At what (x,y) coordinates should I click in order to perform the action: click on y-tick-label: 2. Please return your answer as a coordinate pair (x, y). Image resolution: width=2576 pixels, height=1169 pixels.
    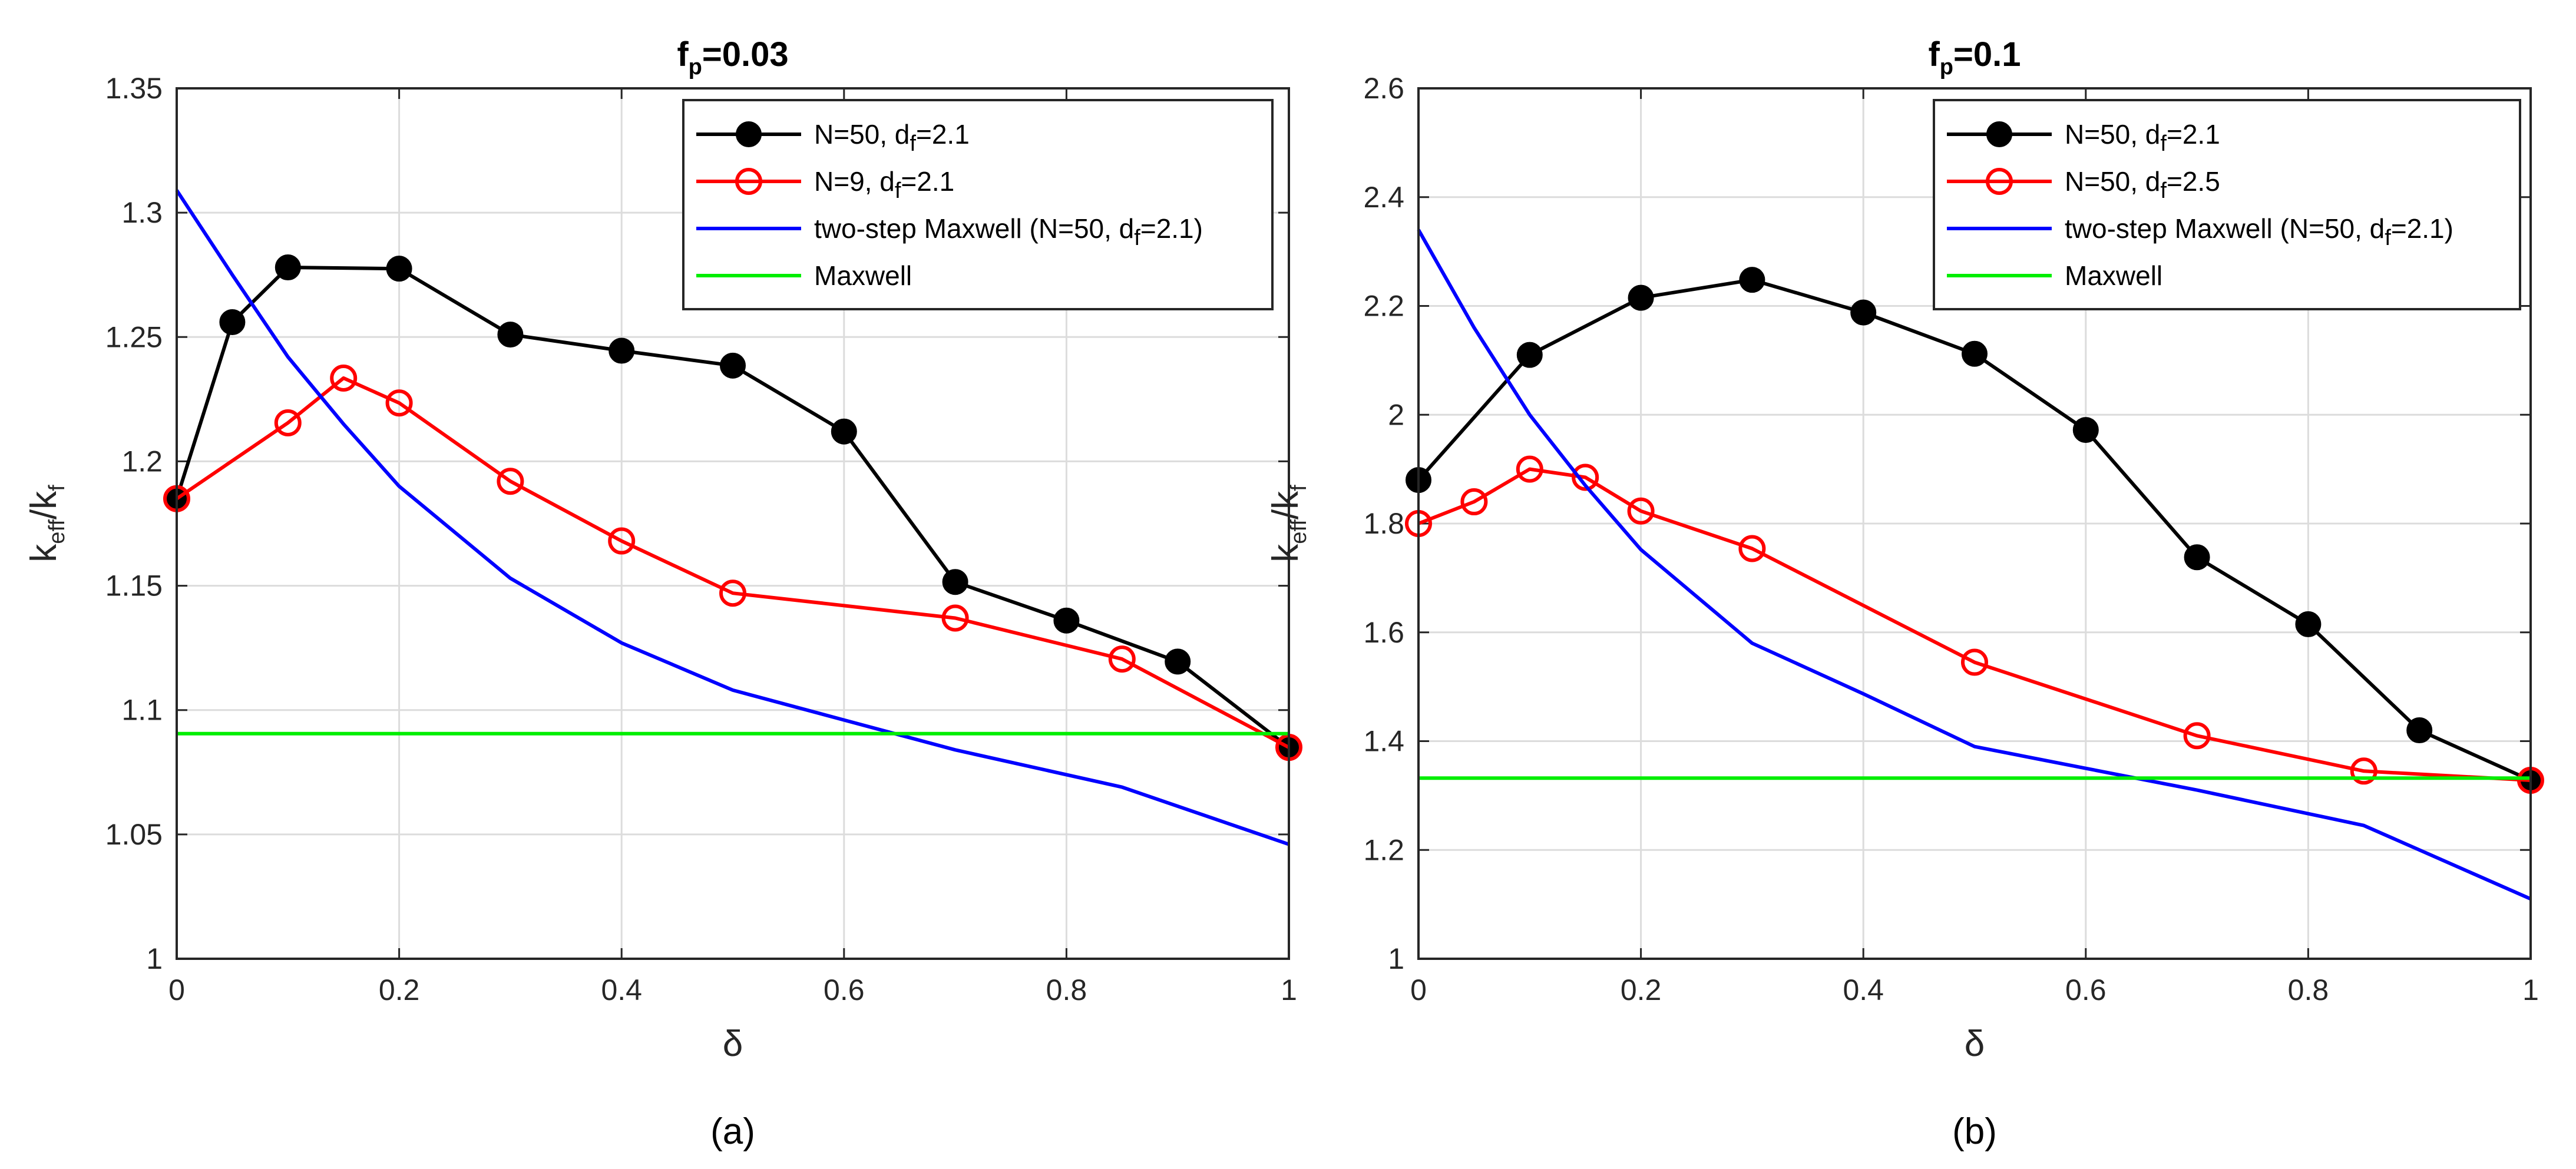
    Looking at the image, I should click on (1396, 414).